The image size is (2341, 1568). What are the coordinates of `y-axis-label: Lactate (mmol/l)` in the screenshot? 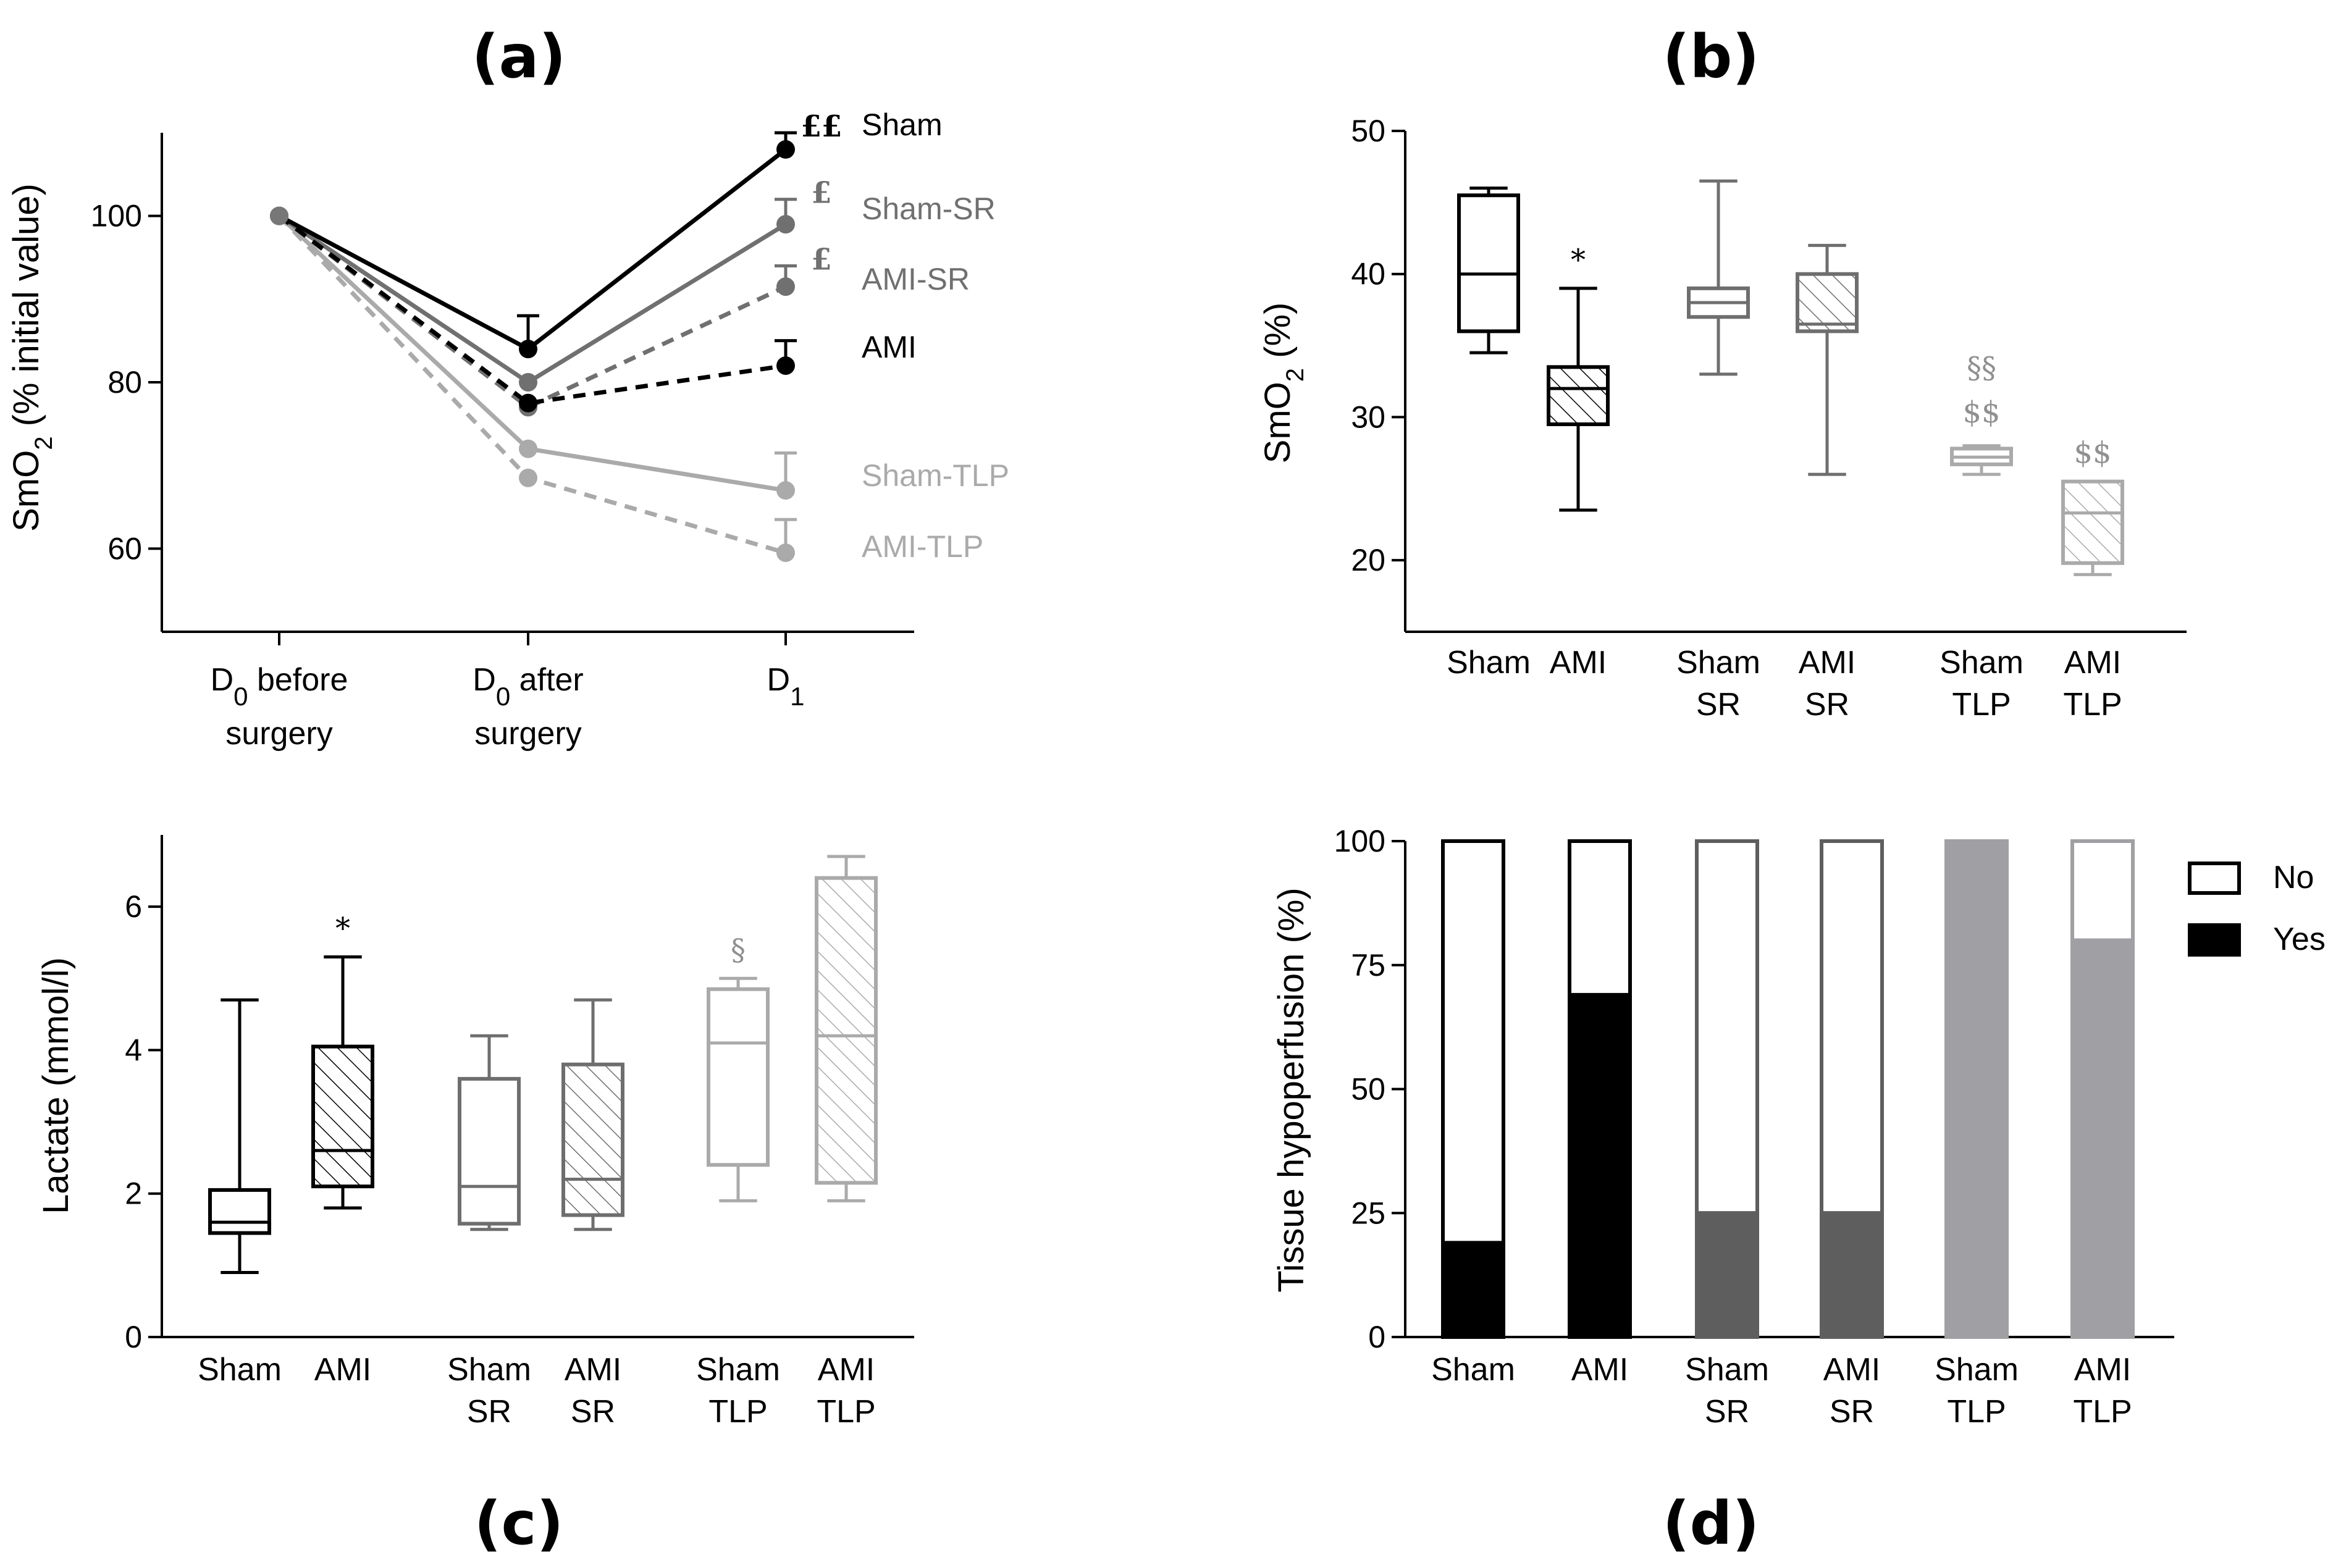 It's located at (56, 1086).